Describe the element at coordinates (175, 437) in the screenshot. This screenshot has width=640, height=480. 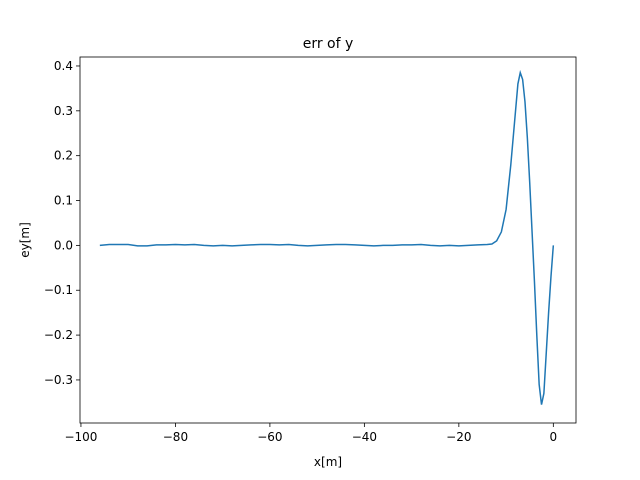
I see `x-tick-label: −80` at that location.